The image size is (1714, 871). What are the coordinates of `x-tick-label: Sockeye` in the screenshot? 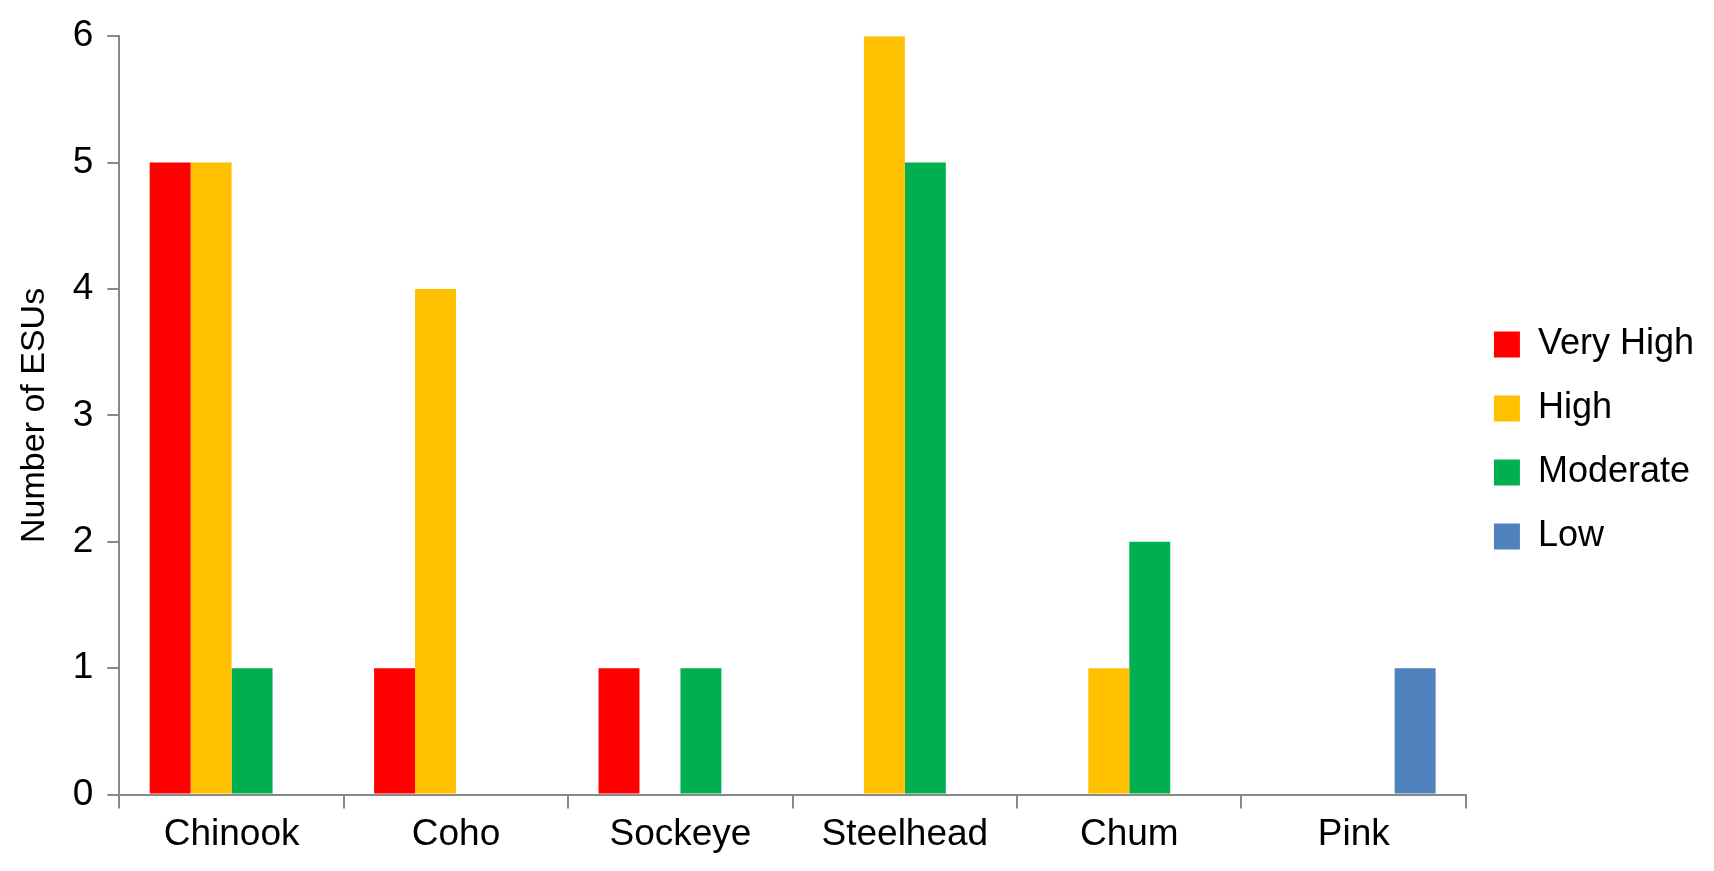 It's located at (680, 832).